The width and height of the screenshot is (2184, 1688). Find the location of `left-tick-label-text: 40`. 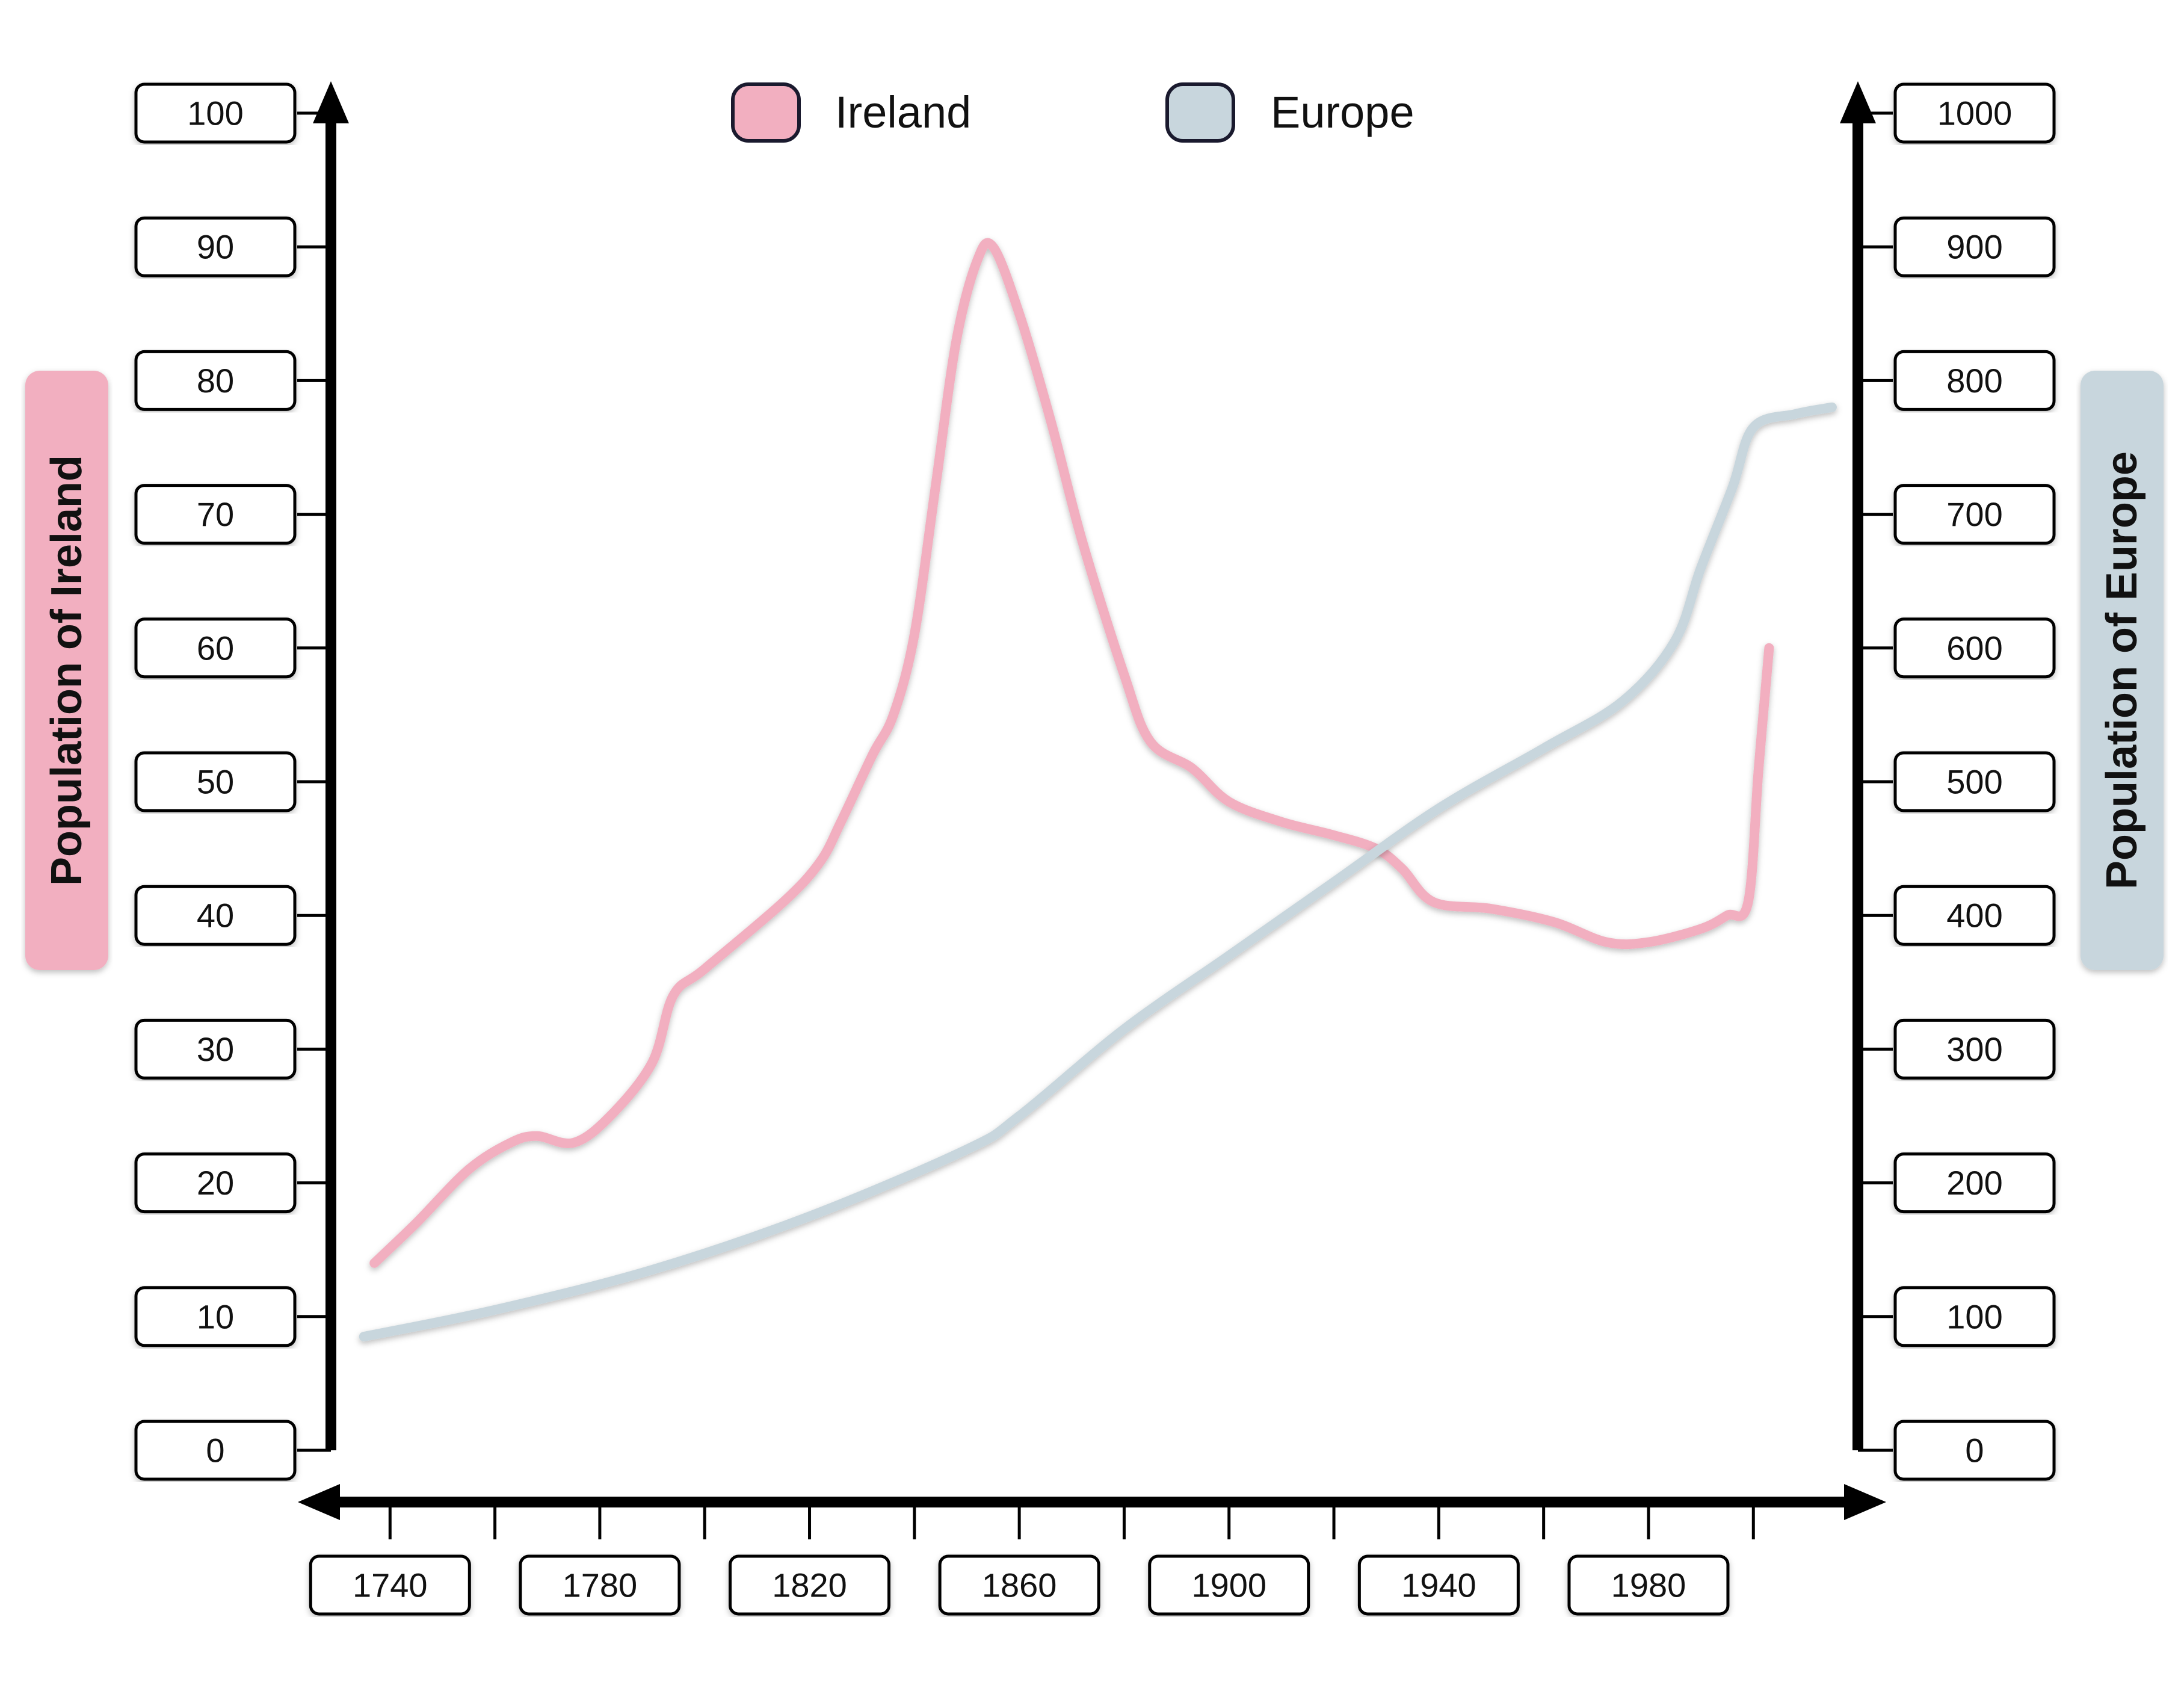

left-tick-label-text: 40 is located at coordinates (215, 916).